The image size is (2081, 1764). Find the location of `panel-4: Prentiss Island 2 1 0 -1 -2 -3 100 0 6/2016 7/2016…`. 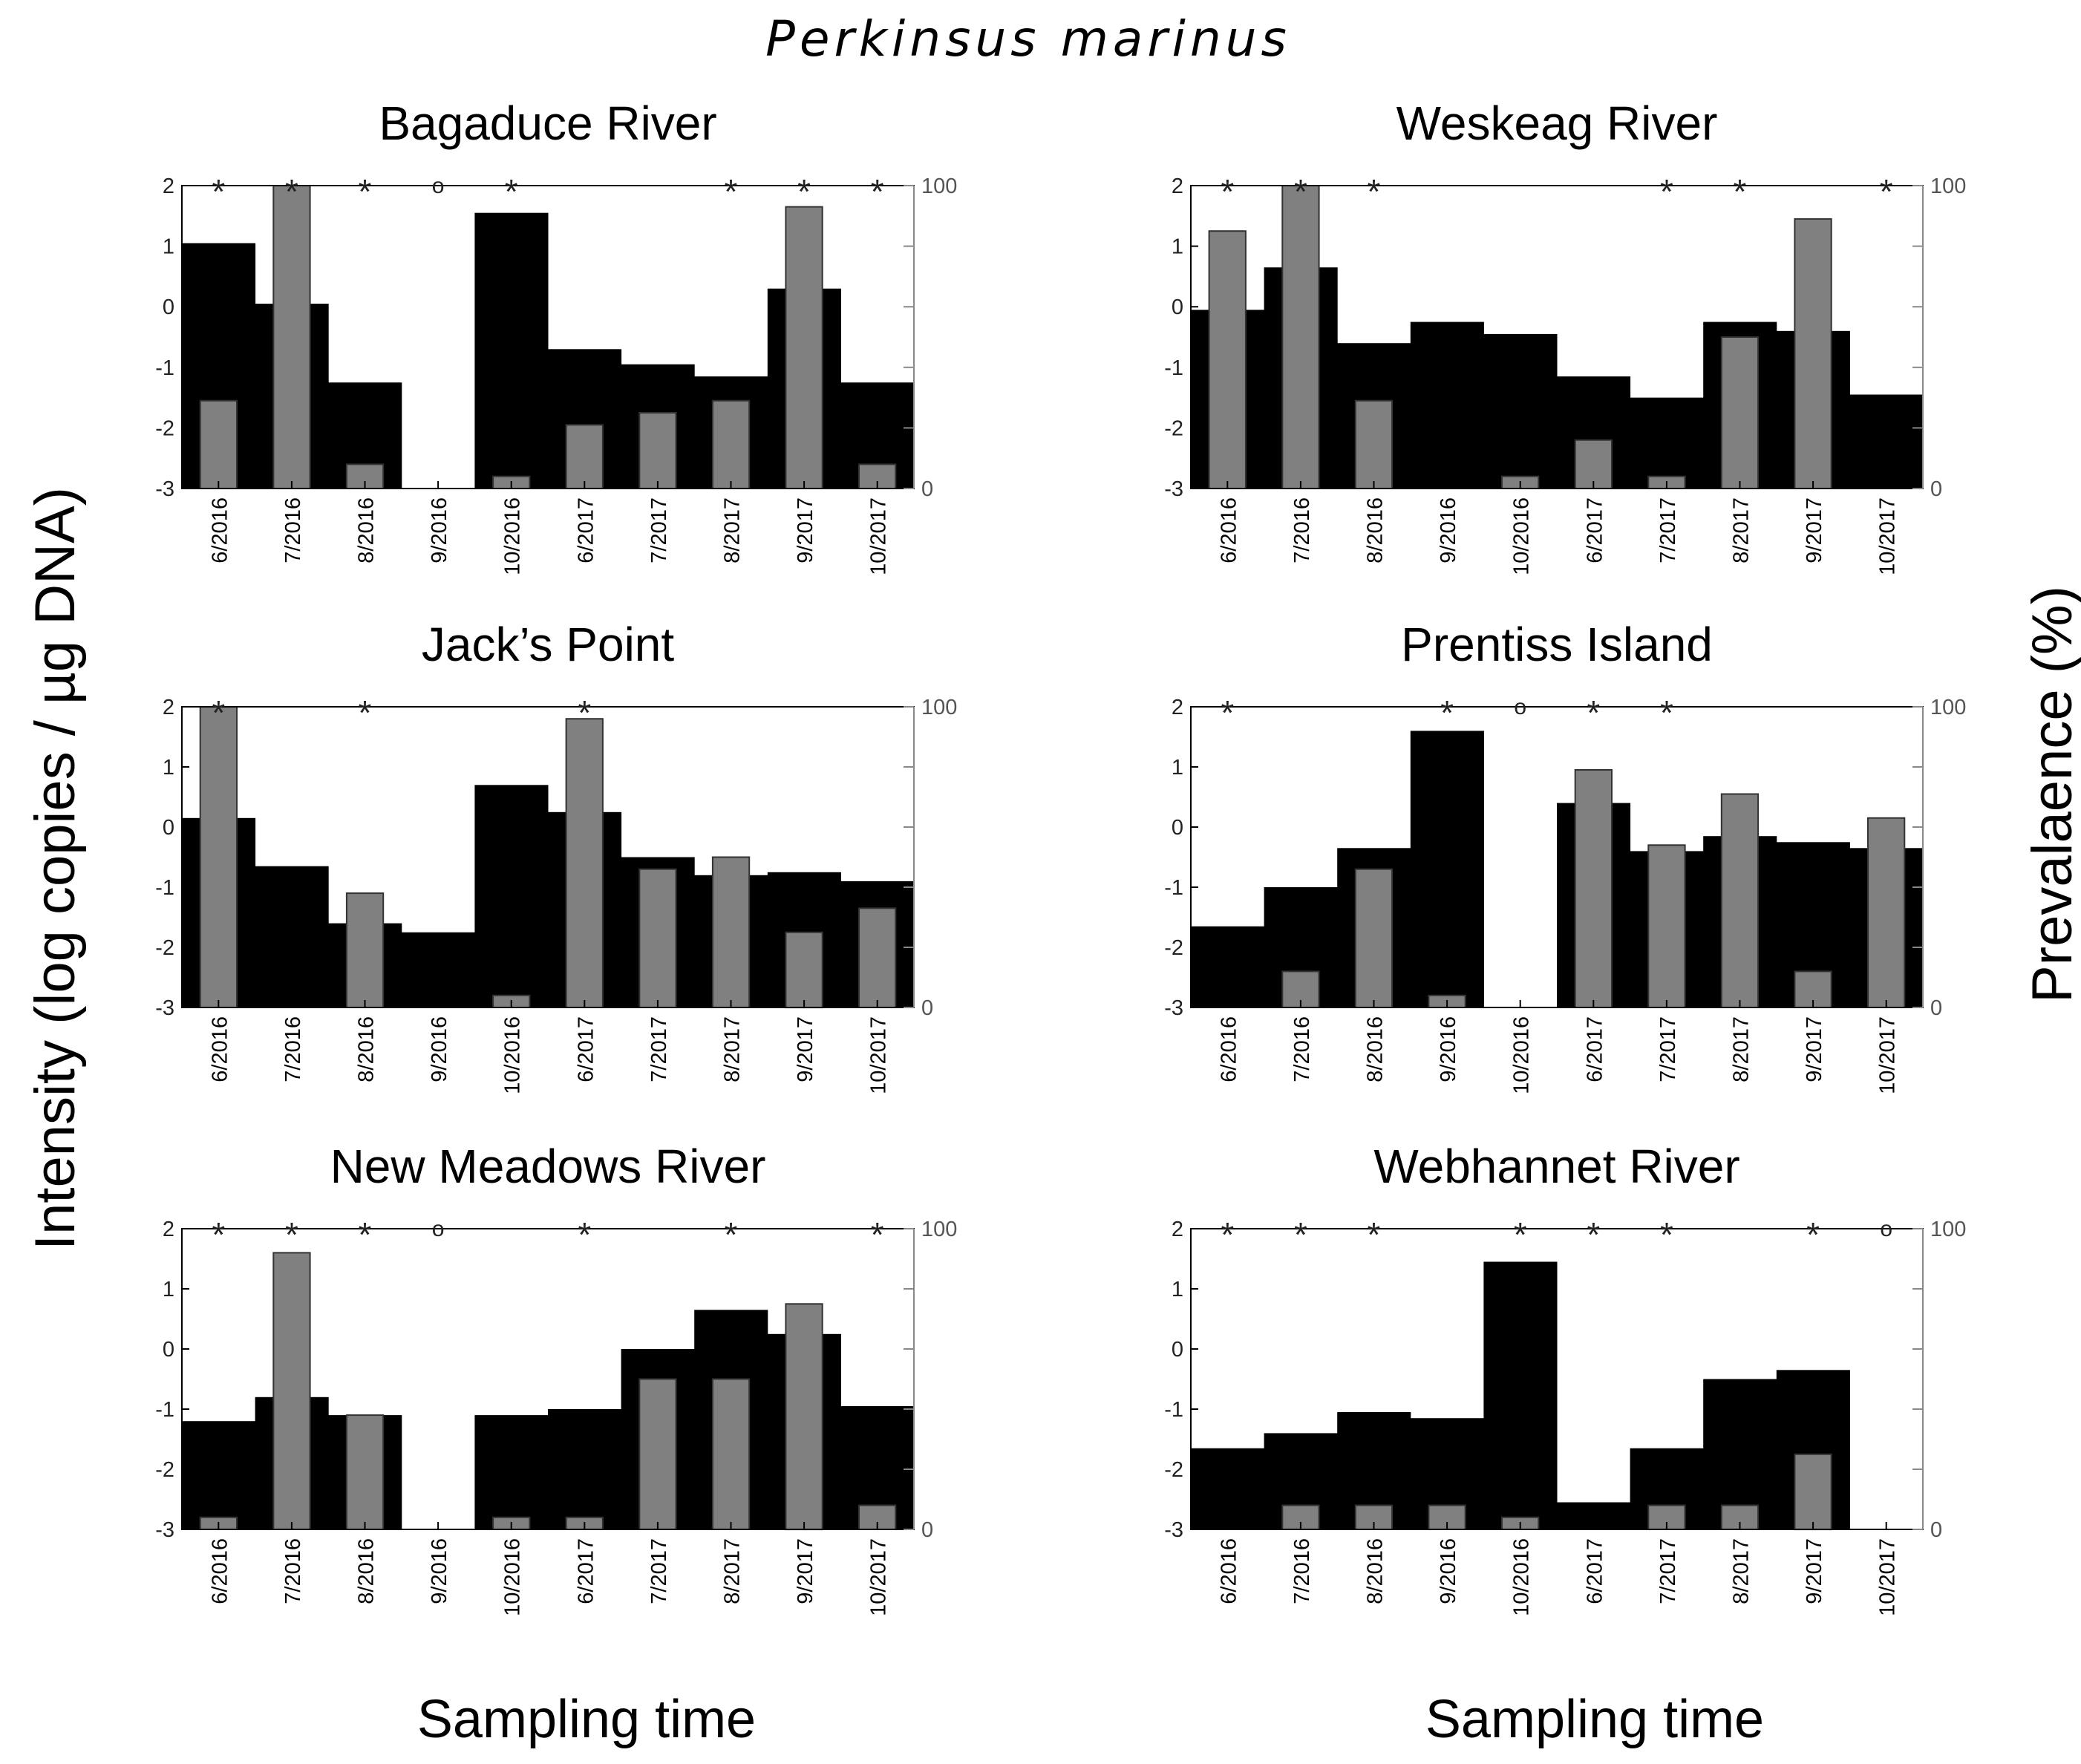

panel-4: Prentiss Island 2 1 0 -1 -2 -3 100 0 6/2016 7/2016… is located at coordinates (1565, 856).